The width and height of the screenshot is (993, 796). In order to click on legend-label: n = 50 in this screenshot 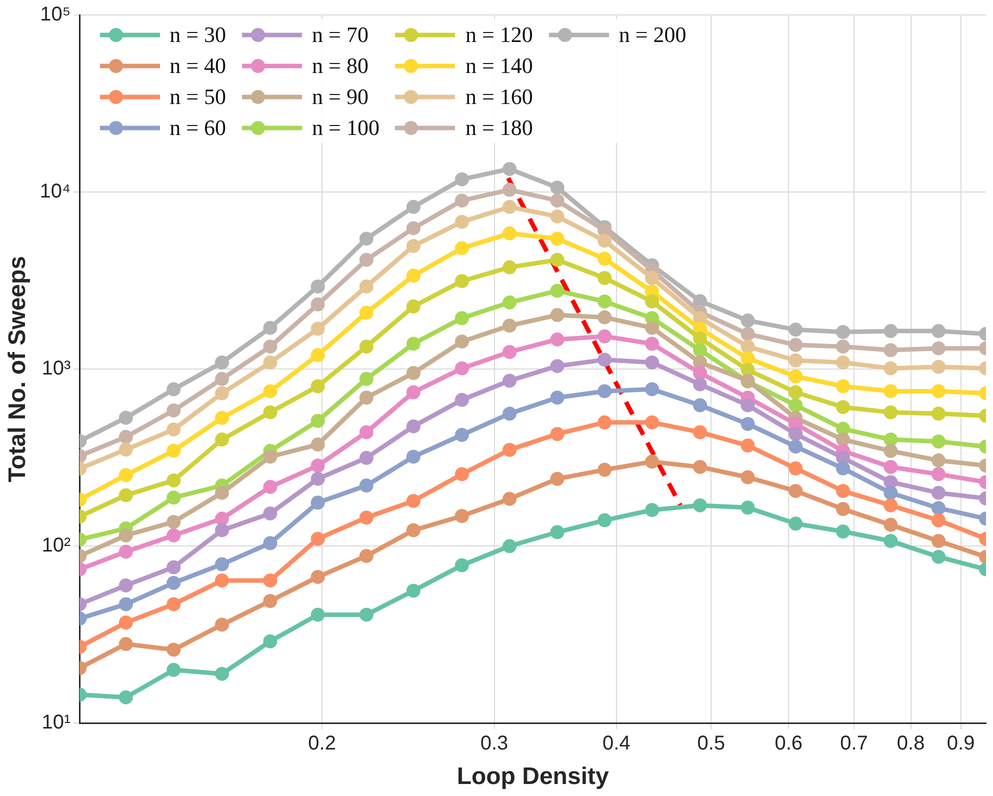, I will do `click(198, 97)`.